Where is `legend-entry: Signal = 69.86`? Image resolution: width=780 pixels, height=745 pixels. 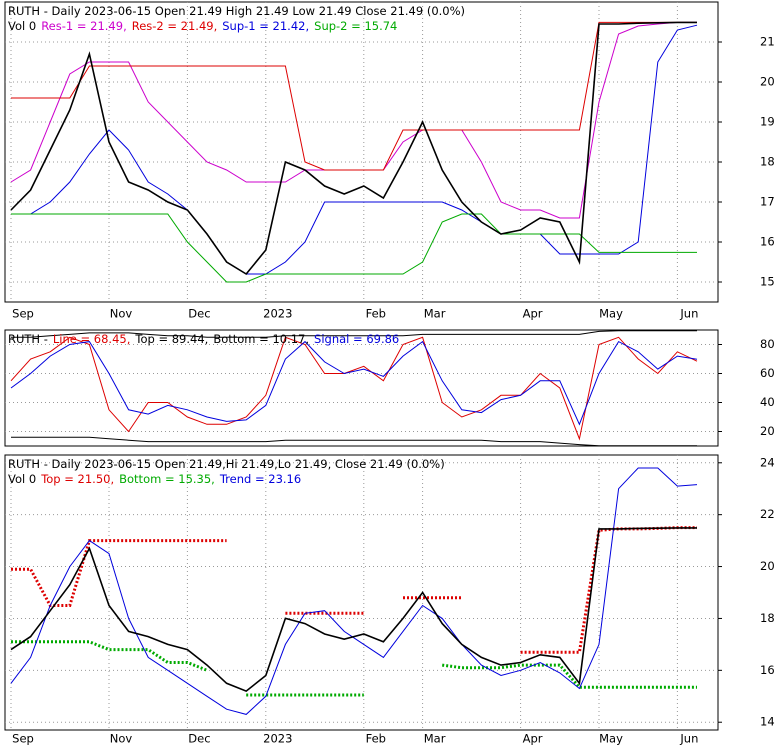
legend-entry: Signal = 69.86 is located at coordinates (356, 339).